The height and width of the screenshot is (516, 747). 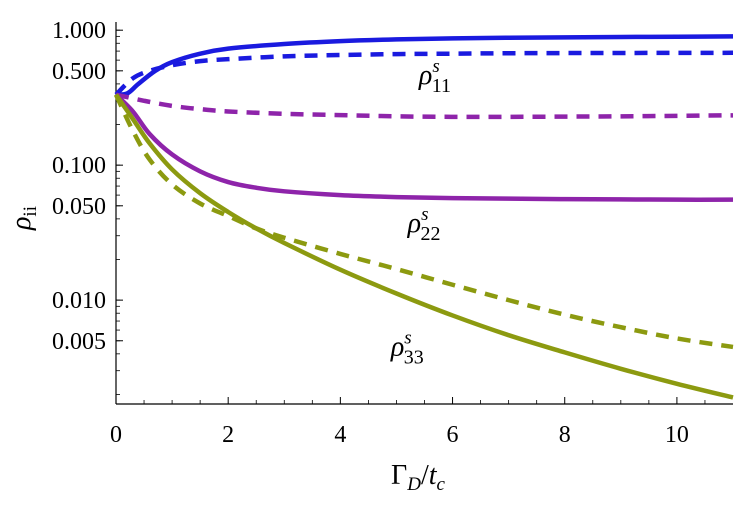 I want to click on y-tick-label: 0.500, so click(x=79, y=72).